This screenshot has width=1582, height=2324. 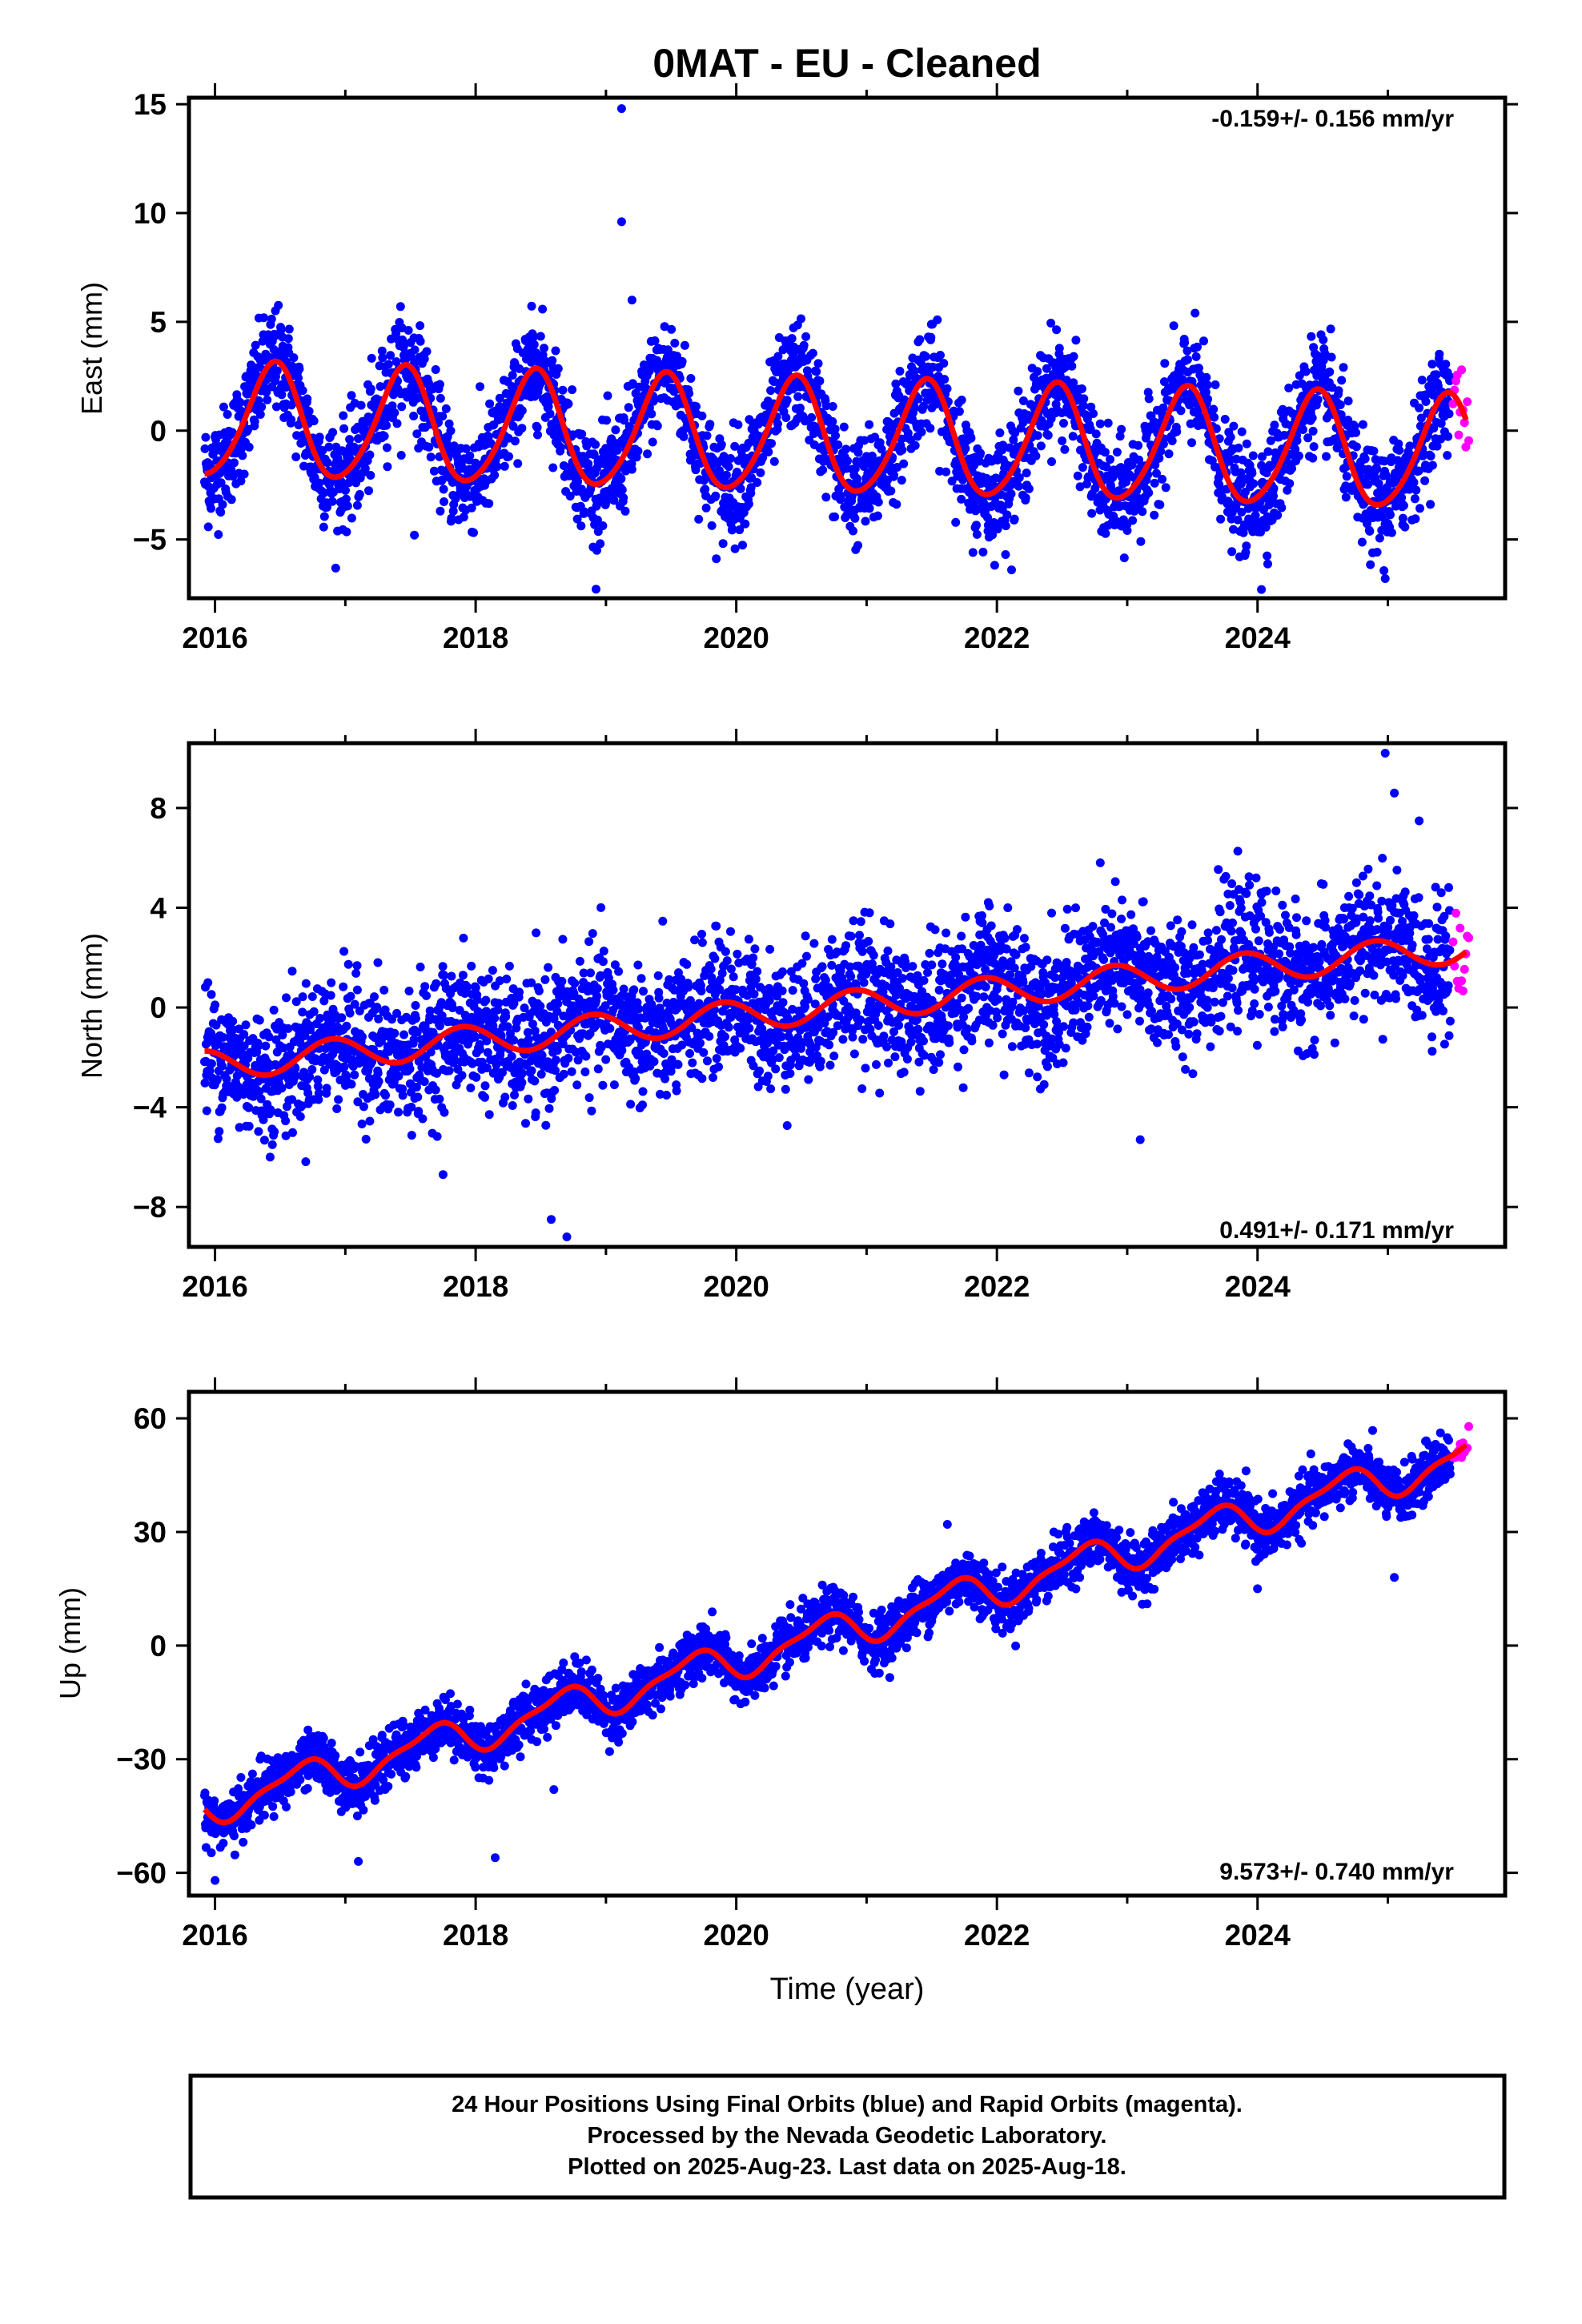 What do you see at coordinates (1258, 637) in the screenshot?
I see `east-x-tick-label-2024: 2024` at bounding box center [1258, 637].